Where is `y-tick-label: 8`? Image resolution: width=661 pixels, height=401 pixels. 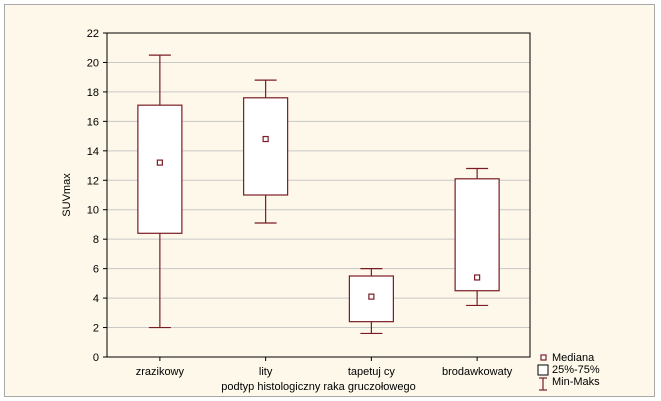 y-tick-label: 8 is located at coordinates (96, 240).